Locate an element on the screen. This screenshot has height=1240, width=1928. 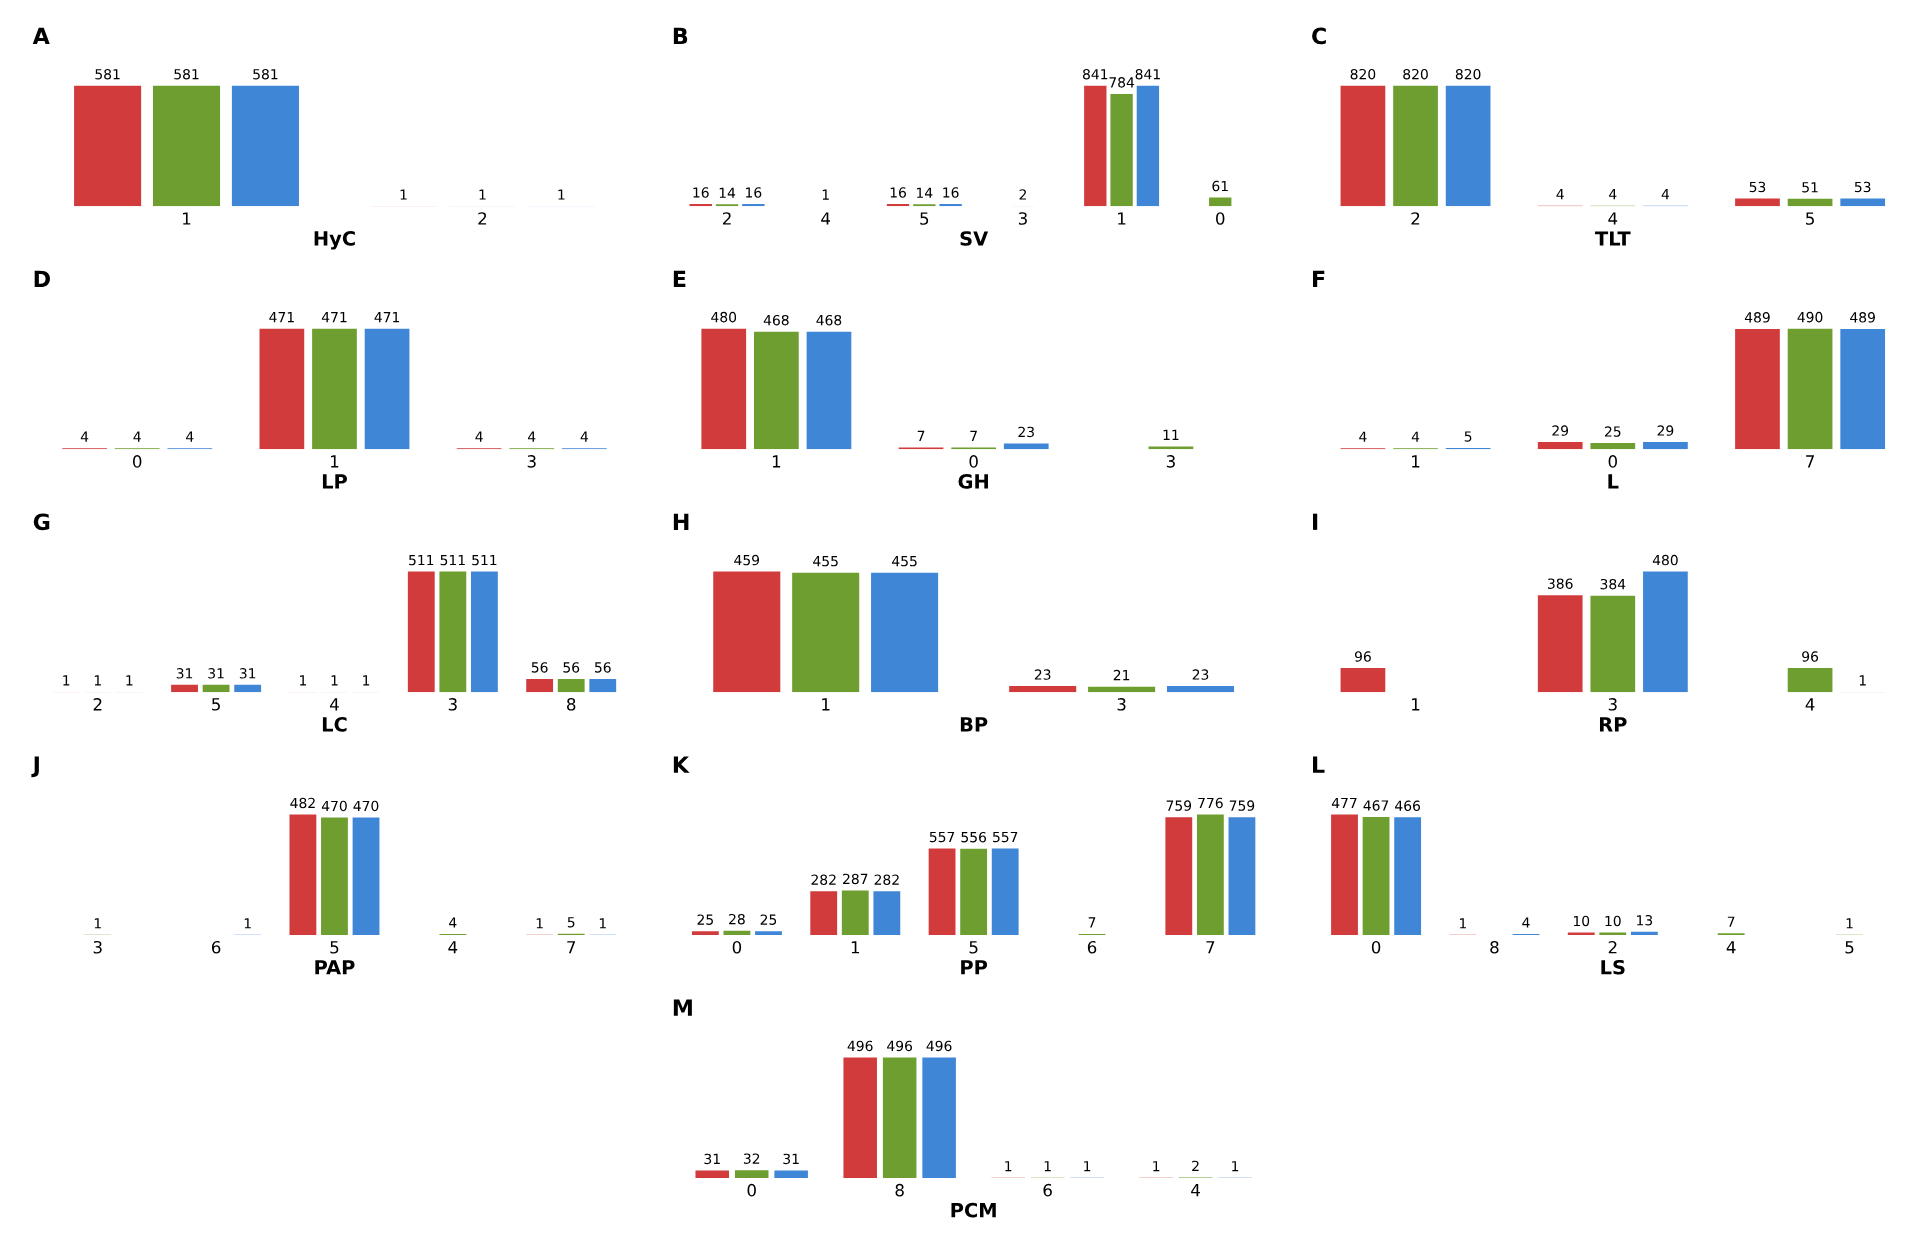
chart-title: C is located at coordinates (1319, 36).